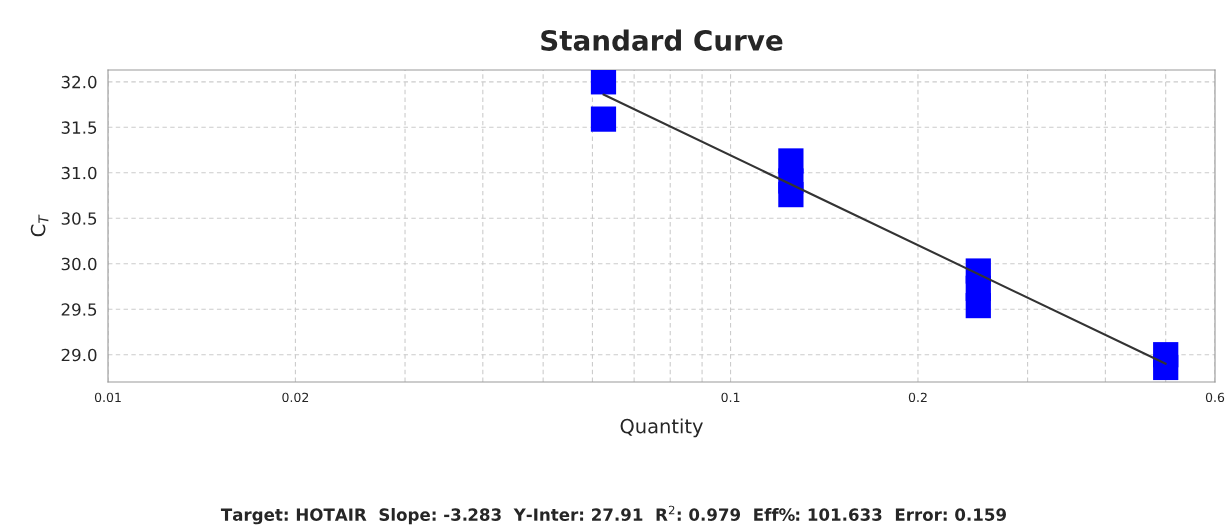  What do you see at coordinates (1215, 397) in the screenshot?
I see `x-tick-label: 0.6` at bounding box center [1215, 397].